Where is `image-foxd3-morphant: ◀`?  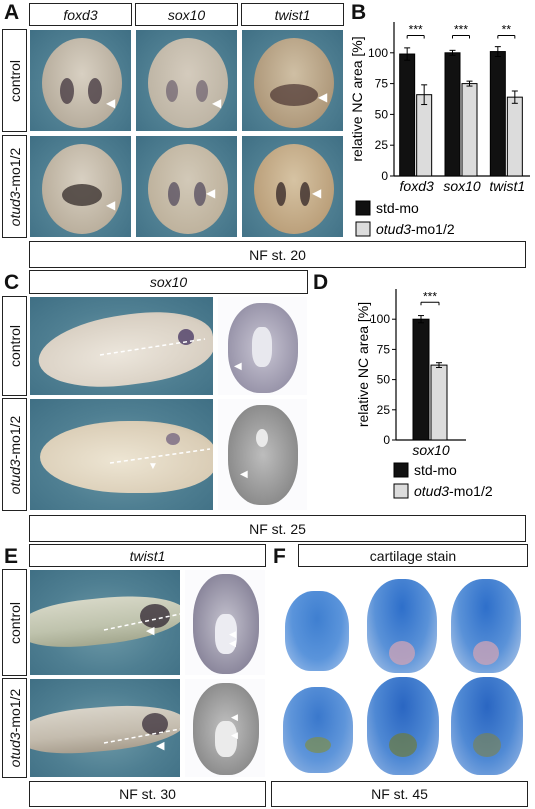
image-foxd3-morphant: ◀ is located at coordinates (80, 186).